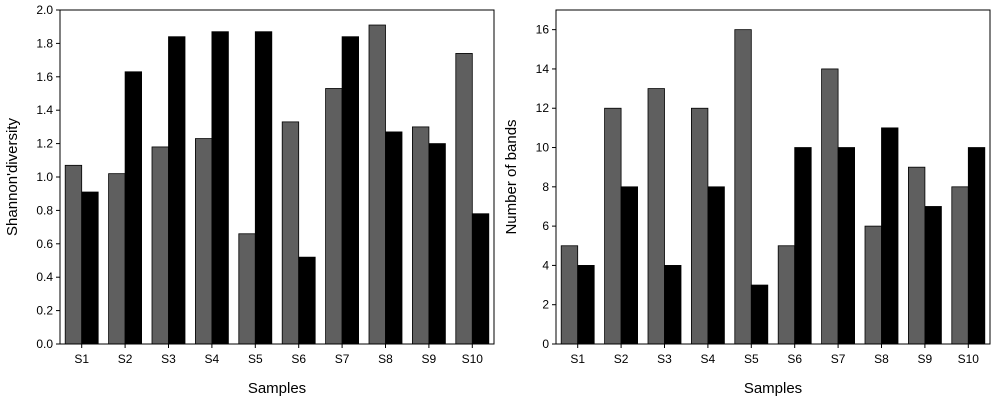 The image size is (999, 403). Describe the element at coordinates (44, 43) in the screenshot. I see `y-tick-label: 1.8` at that location.